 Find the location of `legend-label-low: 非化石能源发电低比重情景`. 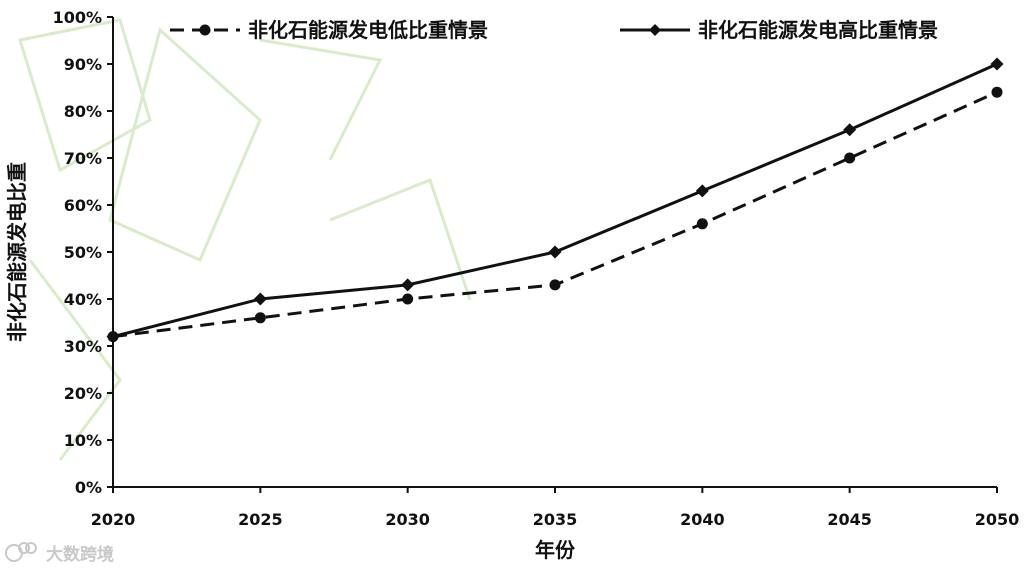

legend-label-low: 非化石能源发电低比重情景 is located at coordinates (368, 30).